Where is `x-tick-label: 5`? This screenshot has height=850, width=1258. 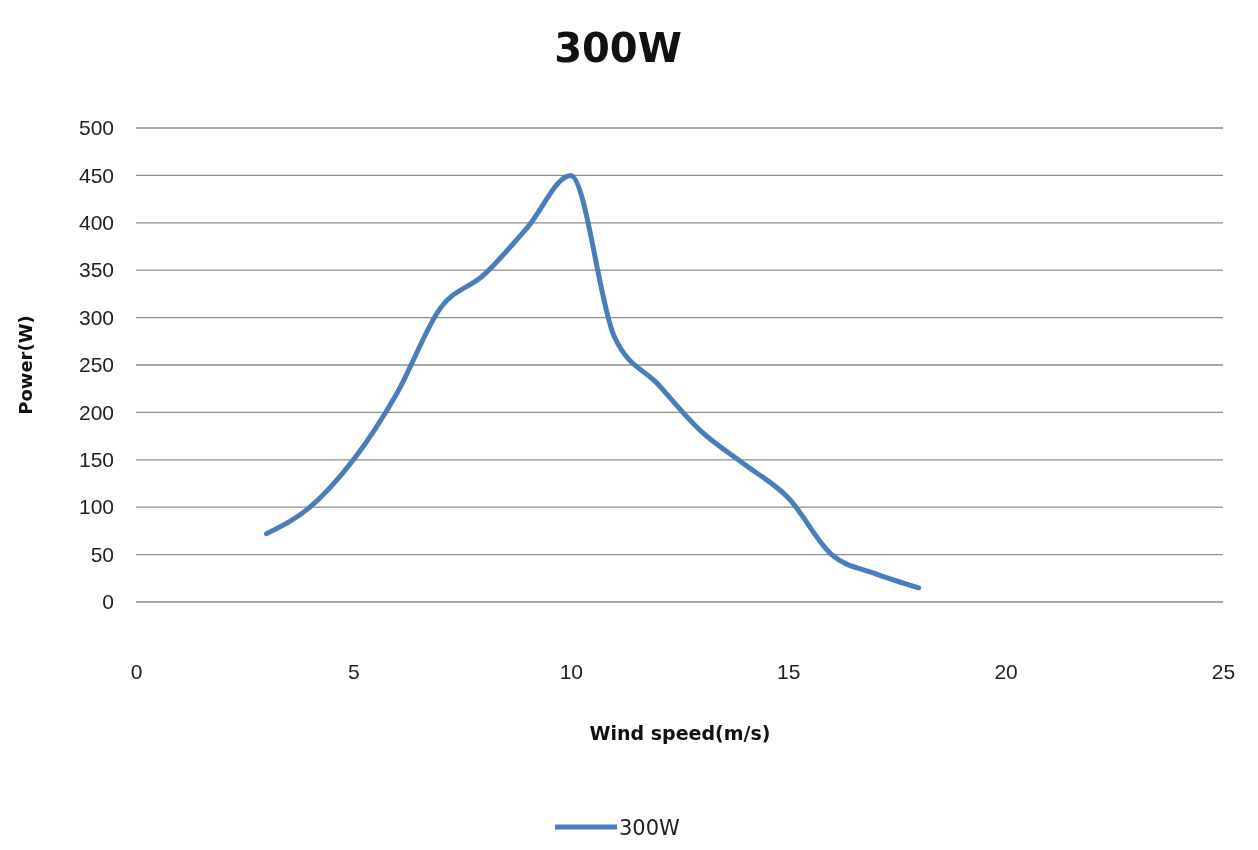
x-tick-label: 5 is located at coordinates (354, 671).